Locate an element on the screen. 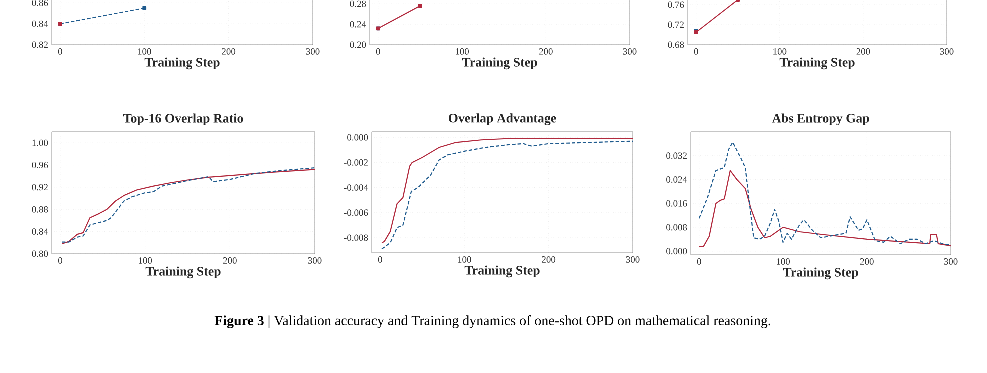 This screenshot has height=373, width=987. y-tick-label: 0.008 is located at coordinates (677, 227).